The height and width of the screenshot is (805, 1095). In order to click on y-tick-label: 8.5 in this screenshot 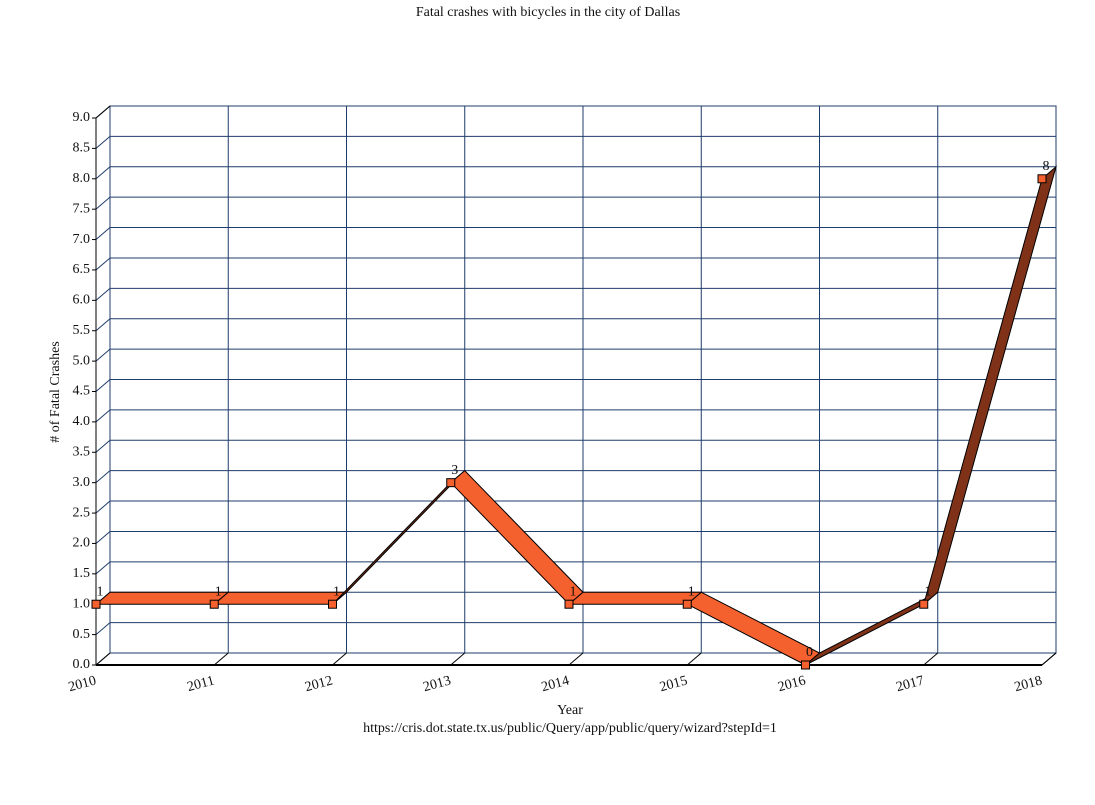, I will do `click(82, 148)`.